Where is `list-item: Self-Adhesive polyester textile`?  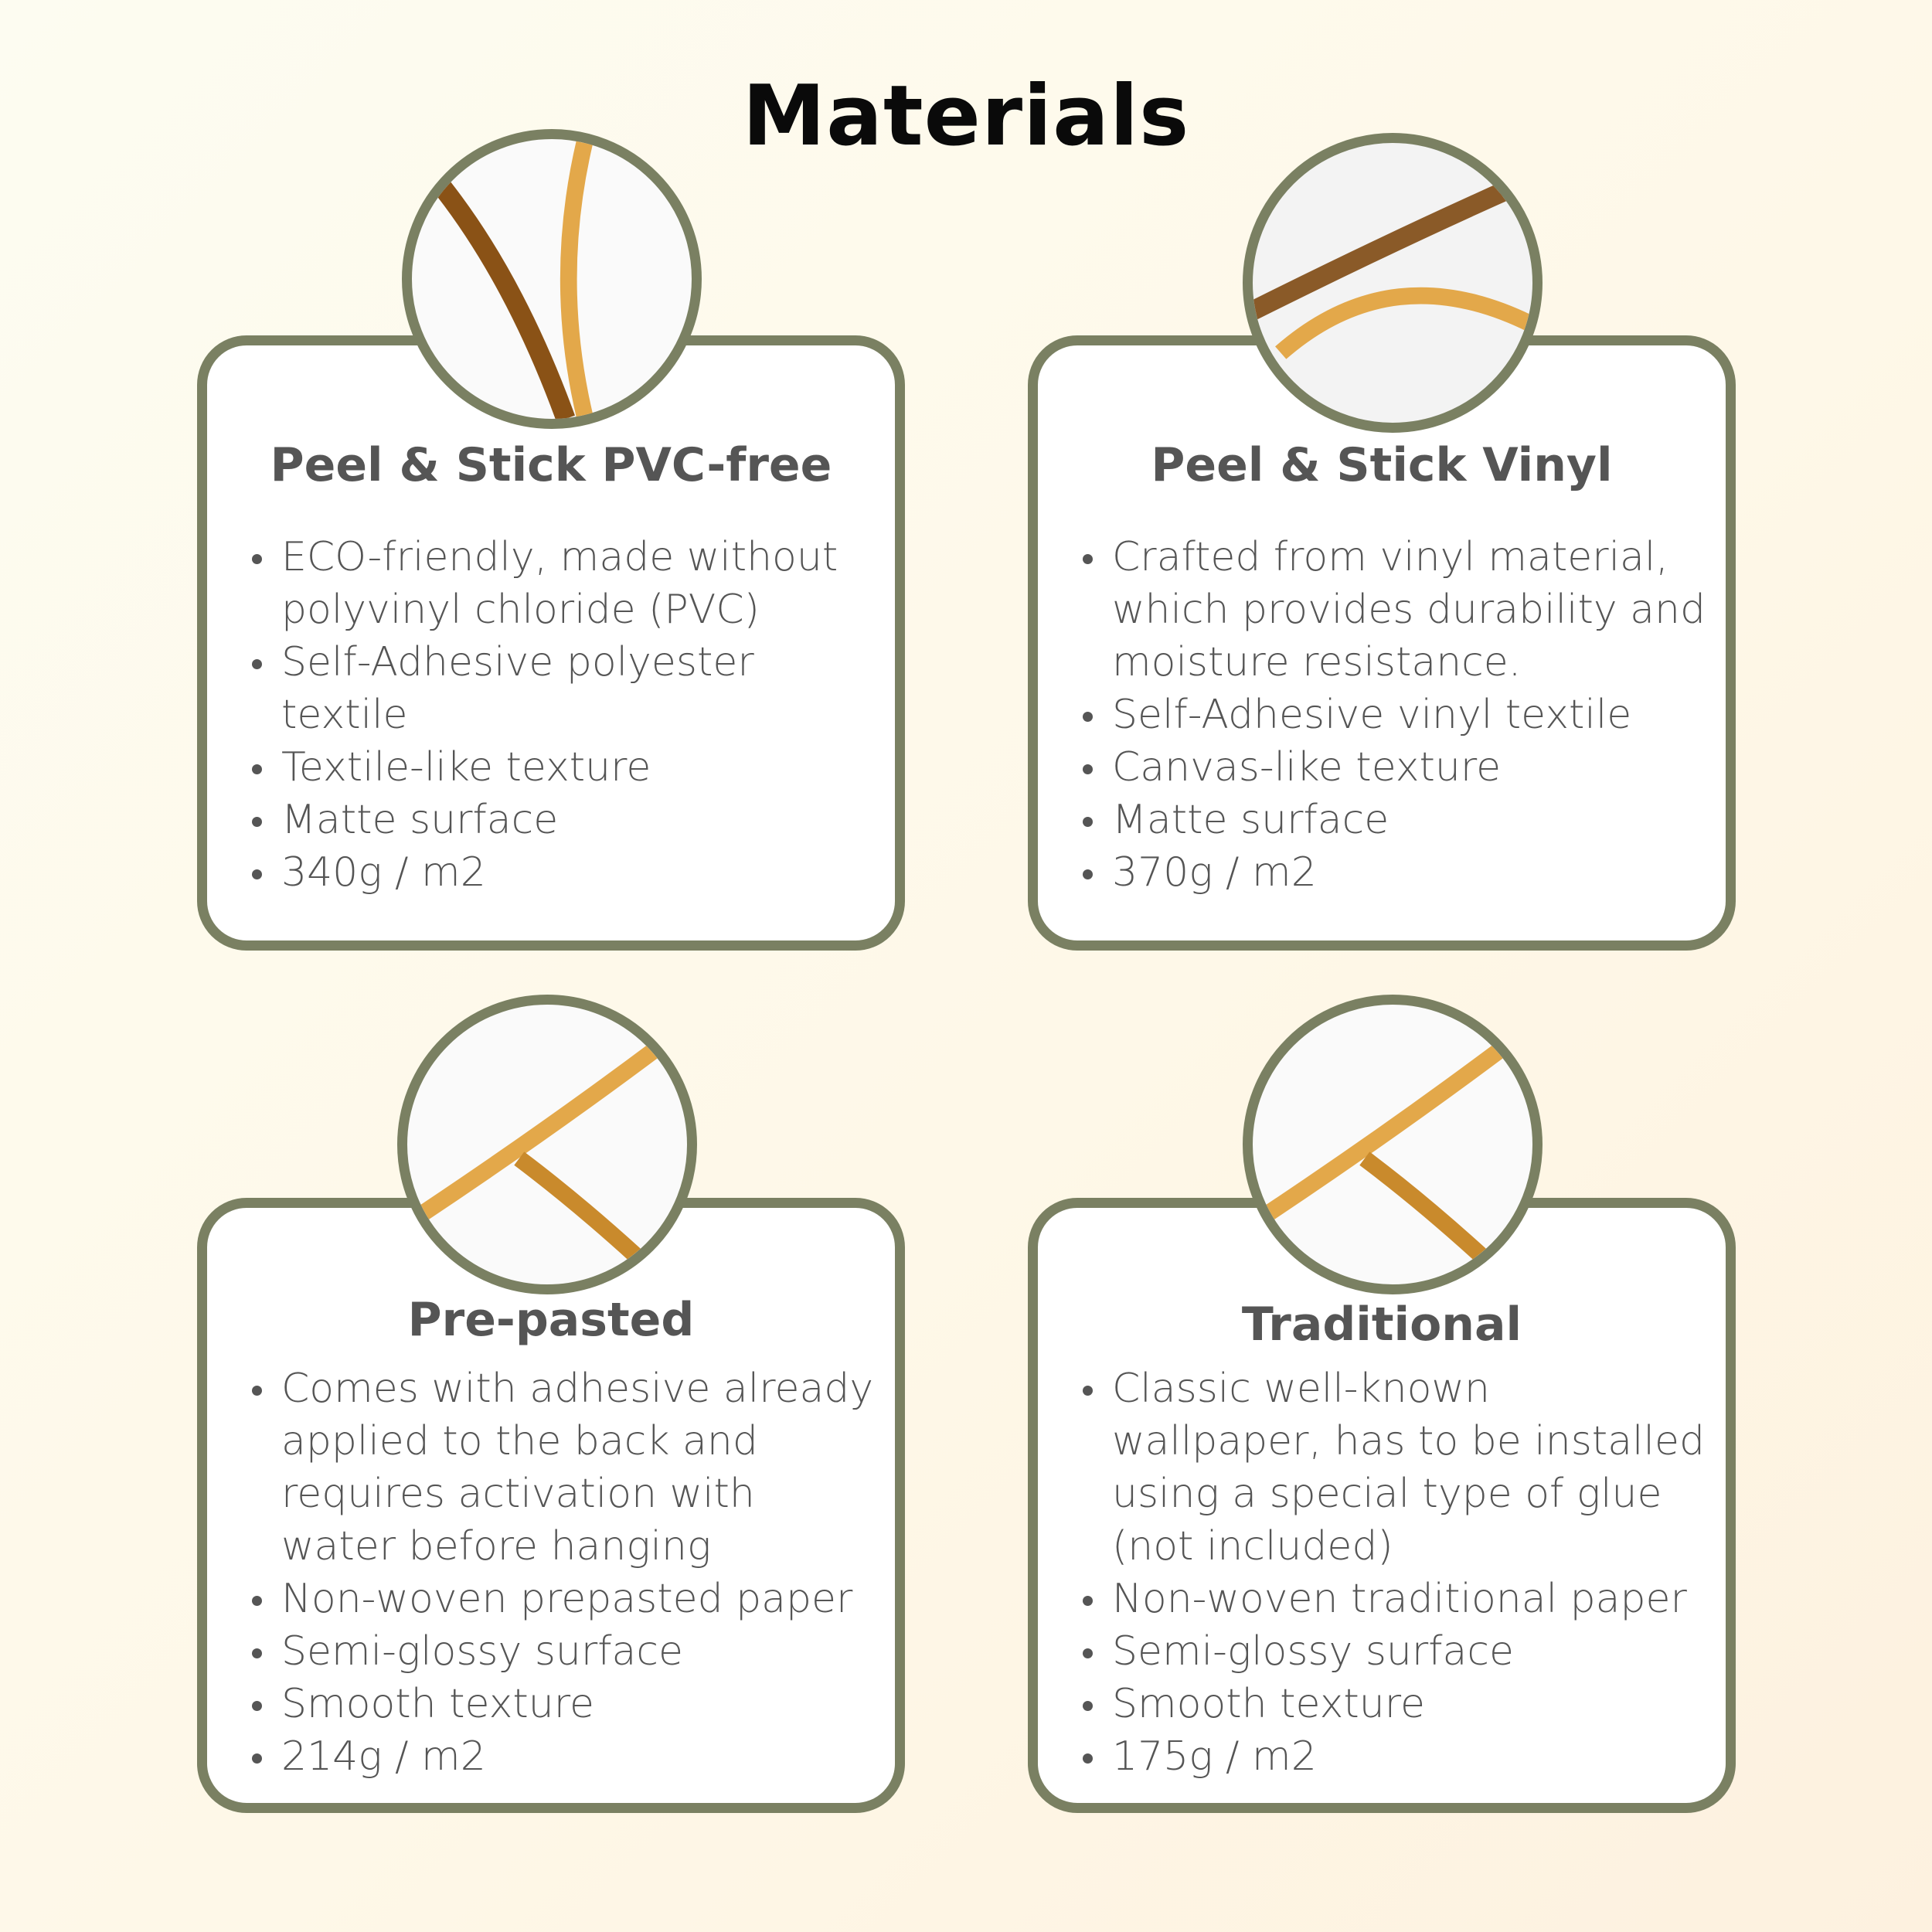 list-item: Self-Adhesive polyester textile is located at coordinates (565, 688).